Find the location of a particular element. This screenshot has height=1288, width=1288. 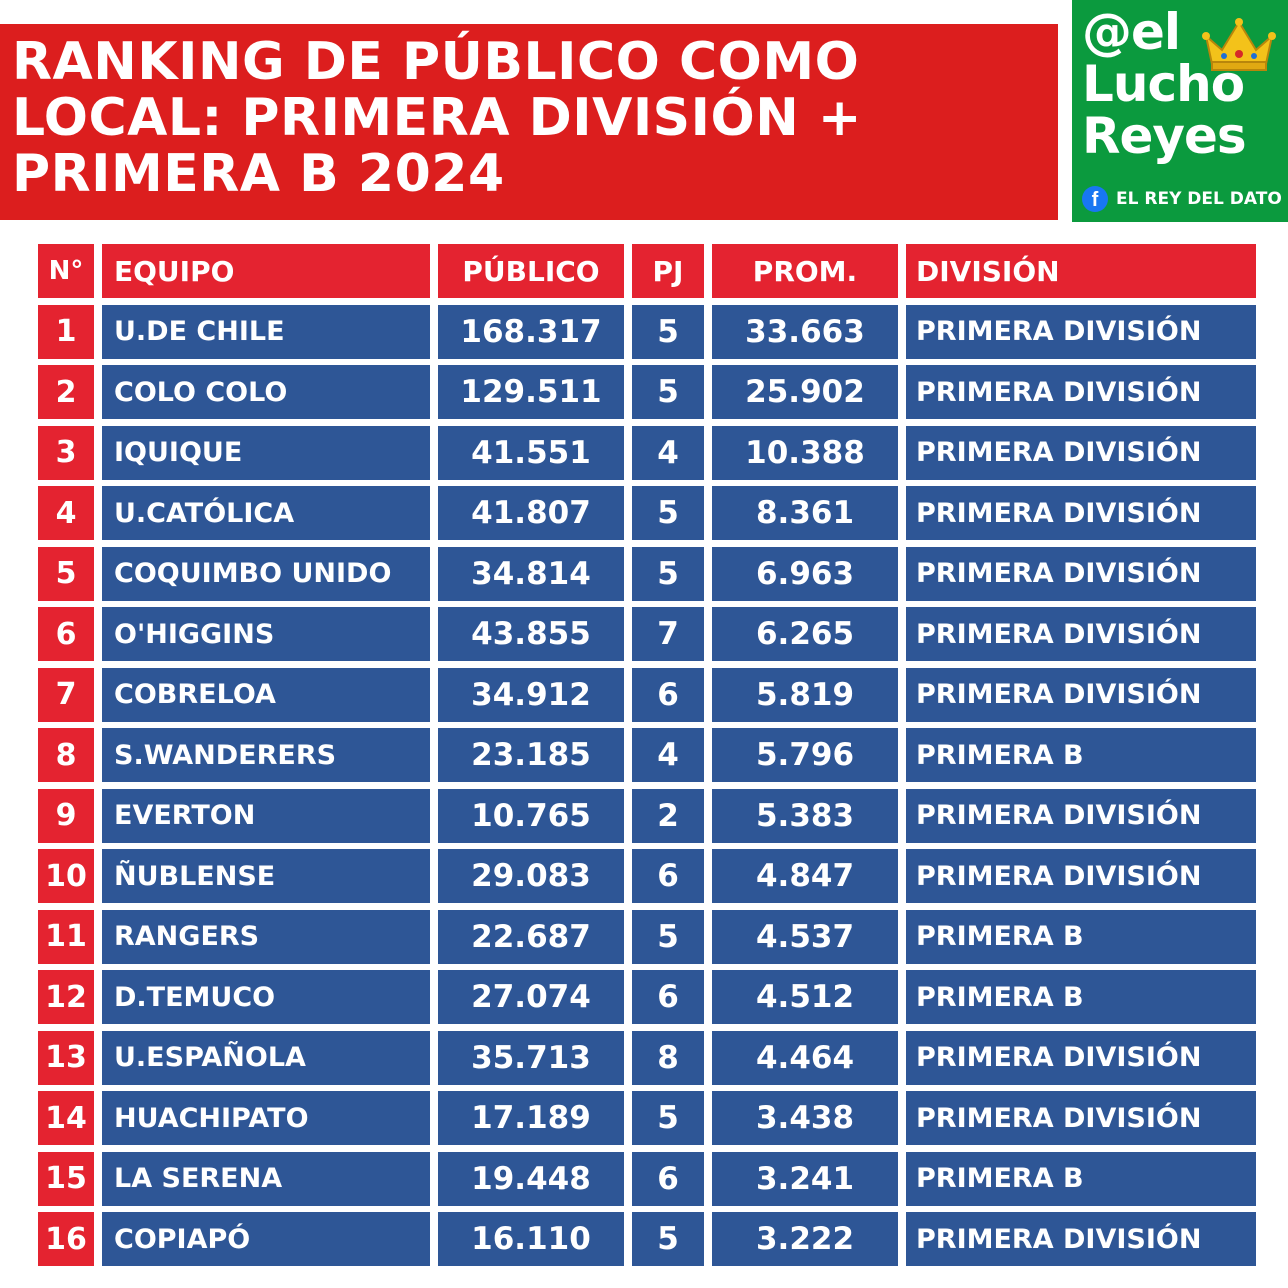

cell-team: U.DE CHILE is located at coordinates (266, 331).